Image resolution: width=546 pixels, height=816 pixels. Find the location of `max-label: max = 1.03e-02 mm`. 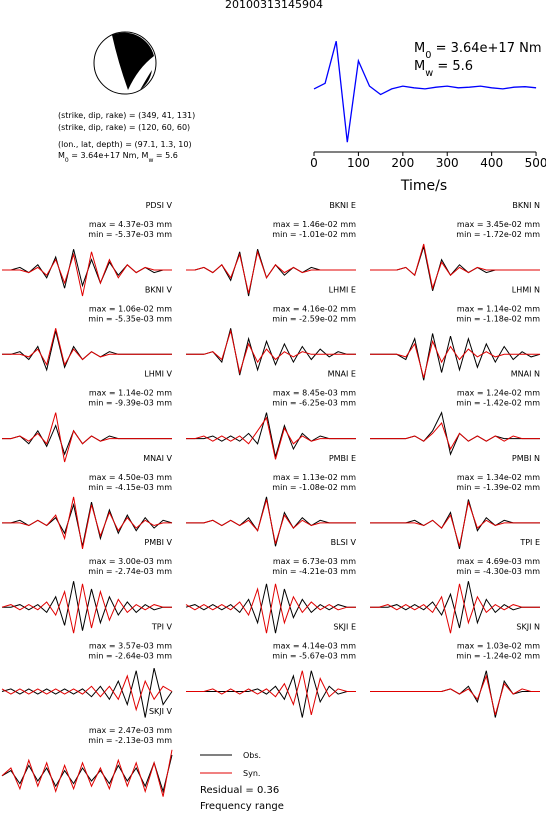

max-label: max = 1.03e-02 mm is located at coordinates (498, 646).